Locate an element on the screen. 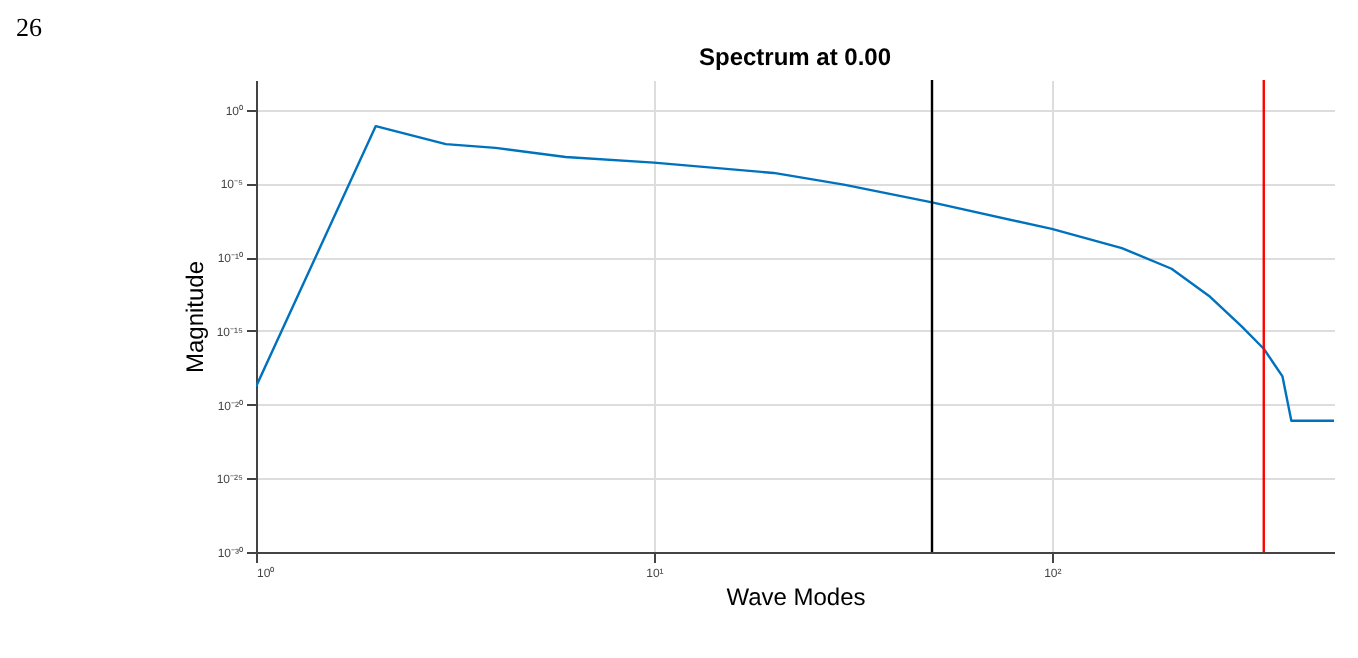 The height and width of the screenshot is (658, 1358). x-axis-title: Wave Modes is located at coordinates (796, 597).